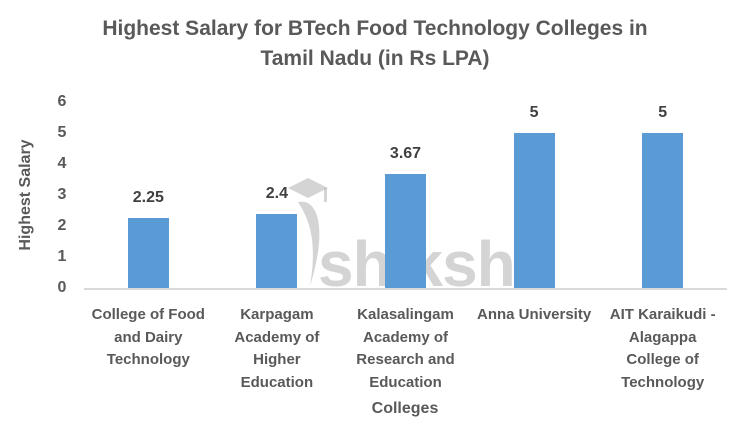 This screenshot has width=750, height=426. Describe the element at coordinates (62, 101) in the screenshot. I see `y-tick-label: 6` at that location.